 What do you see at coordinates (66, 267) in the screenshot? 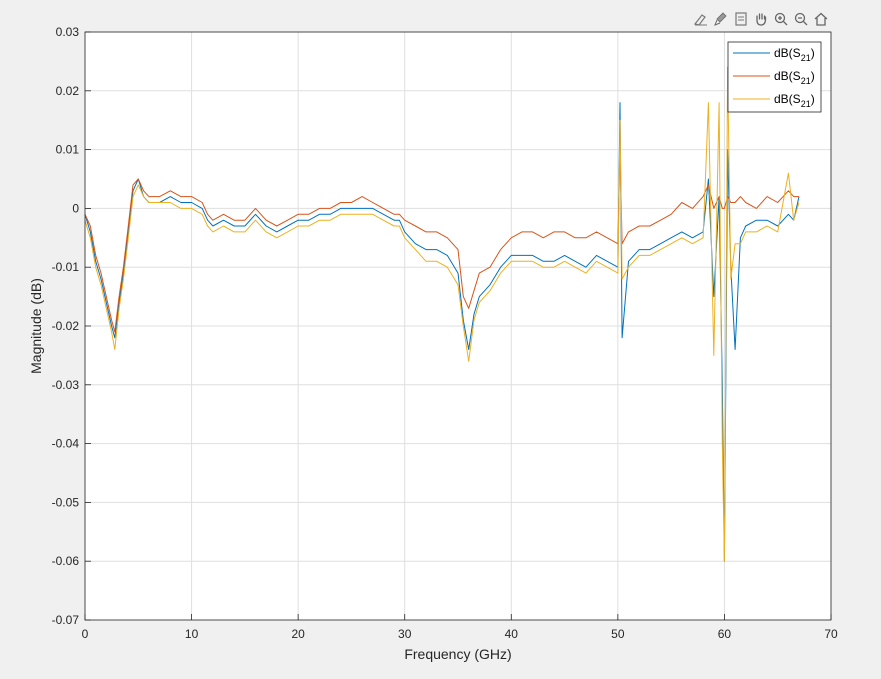
I see `y-tick-label: -0.01` at bounding box center [66, 267].